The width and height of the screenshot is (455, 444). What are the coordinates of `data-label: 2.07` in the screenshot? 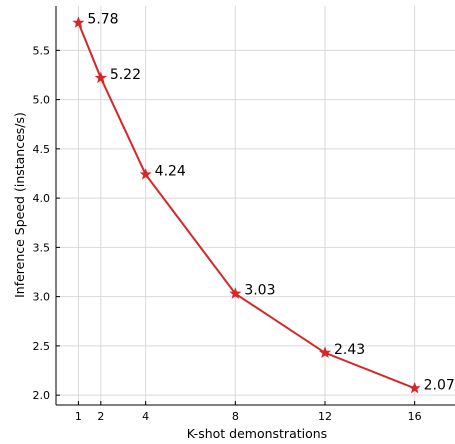 It's located at (439, 385).